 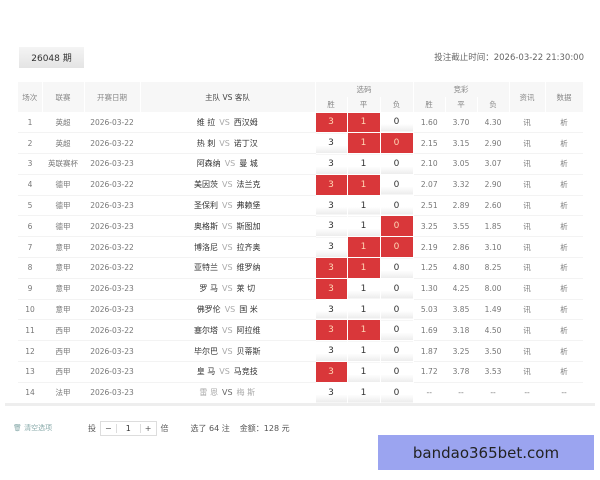 What do you see at coordinates (301, 392) in the screenshot?
I see `table-row: 14 法甲 2026-03-23 雷 恩 VS 梅 斯 3 1 0 -- -- -- -- --` at bounding box center [301, 392].